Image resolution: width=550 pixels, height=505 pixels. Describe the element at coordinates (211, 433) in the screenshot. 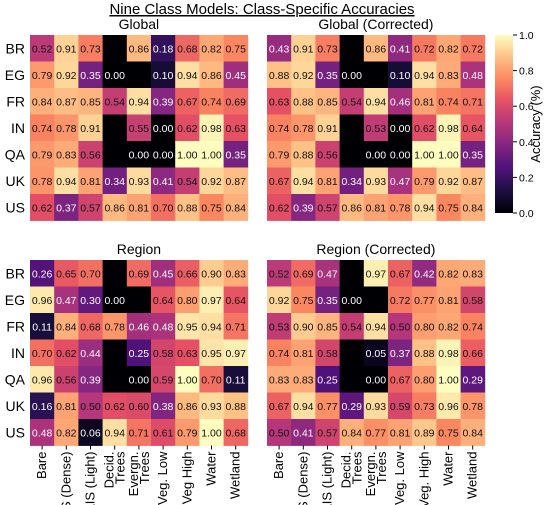

I see `cell-value-label: 1.00` at that location.